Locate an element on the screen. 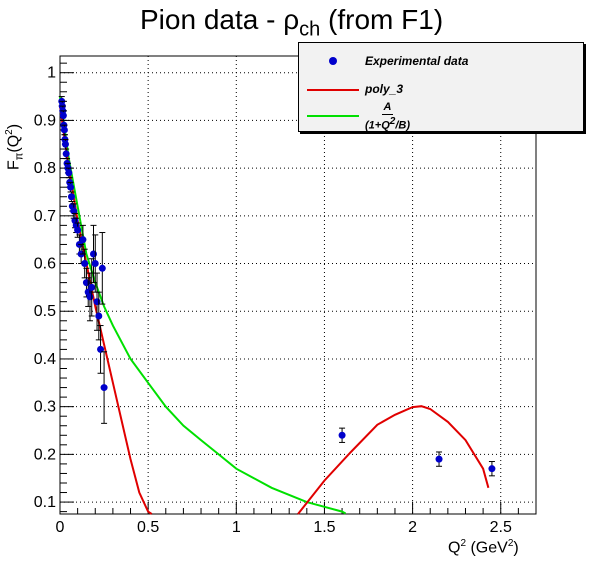  legend-label-fit: A (1+Q2/B) is located at coordinates (387, 117).